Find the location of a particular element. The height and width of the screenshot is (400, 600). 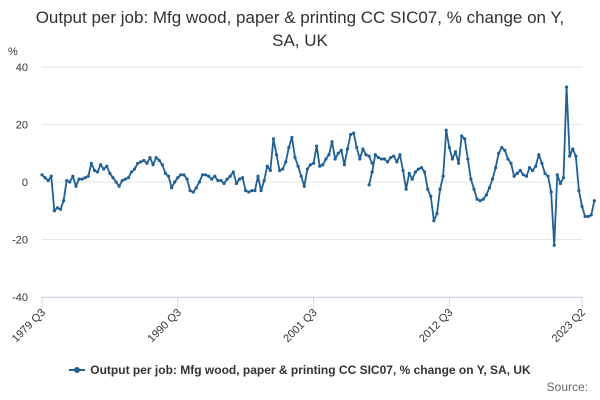

legend-line-marker-icon is located at coordinates (77, 370).